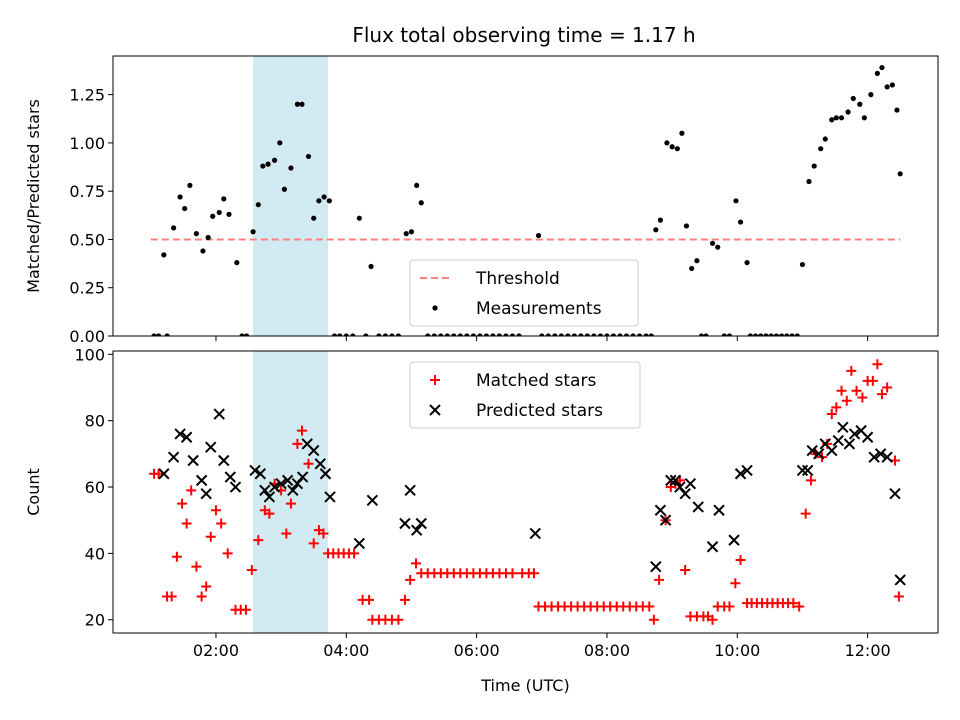 This screenshot has width=960, height=720. Describe the element at coordinates (87, 191) in the screenshot. I see `y-tick-label: 0.75` at that location.